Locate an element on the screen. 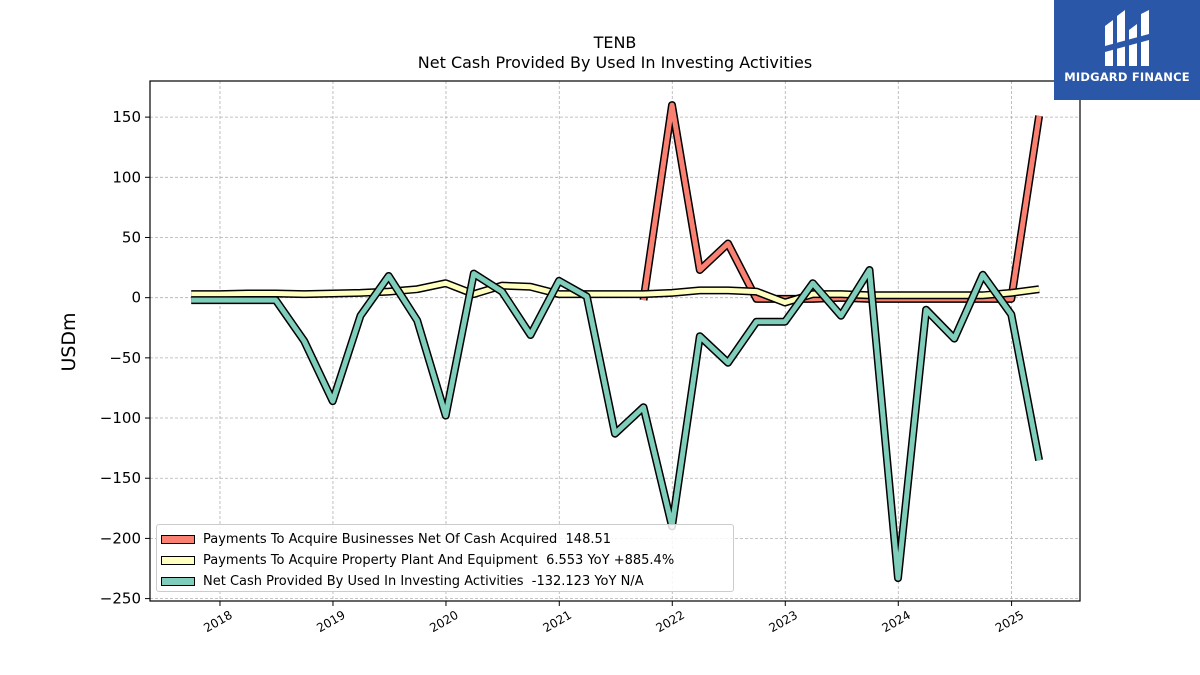  x-tick-label: 2022 is located at coordinates (670, 621).